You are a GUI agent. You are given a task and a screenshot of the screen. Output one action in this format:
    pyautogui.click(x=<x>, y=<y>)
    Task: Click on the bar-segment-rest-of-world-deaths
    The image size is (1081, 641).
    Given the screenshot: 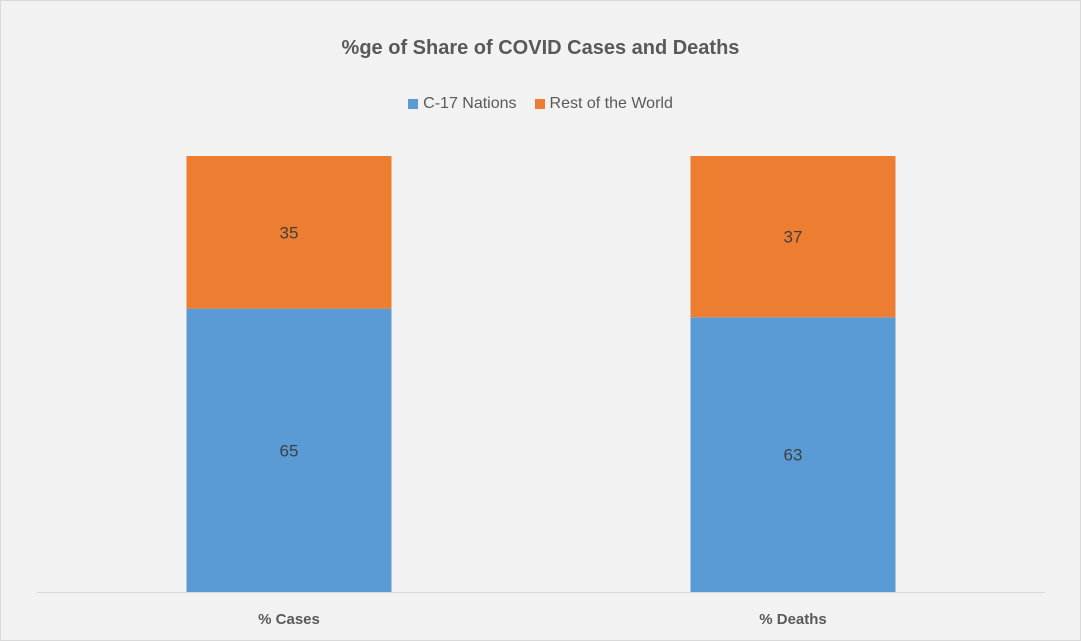 What is the action you would take?
    pyautogui.click(x=793, y=237)
    